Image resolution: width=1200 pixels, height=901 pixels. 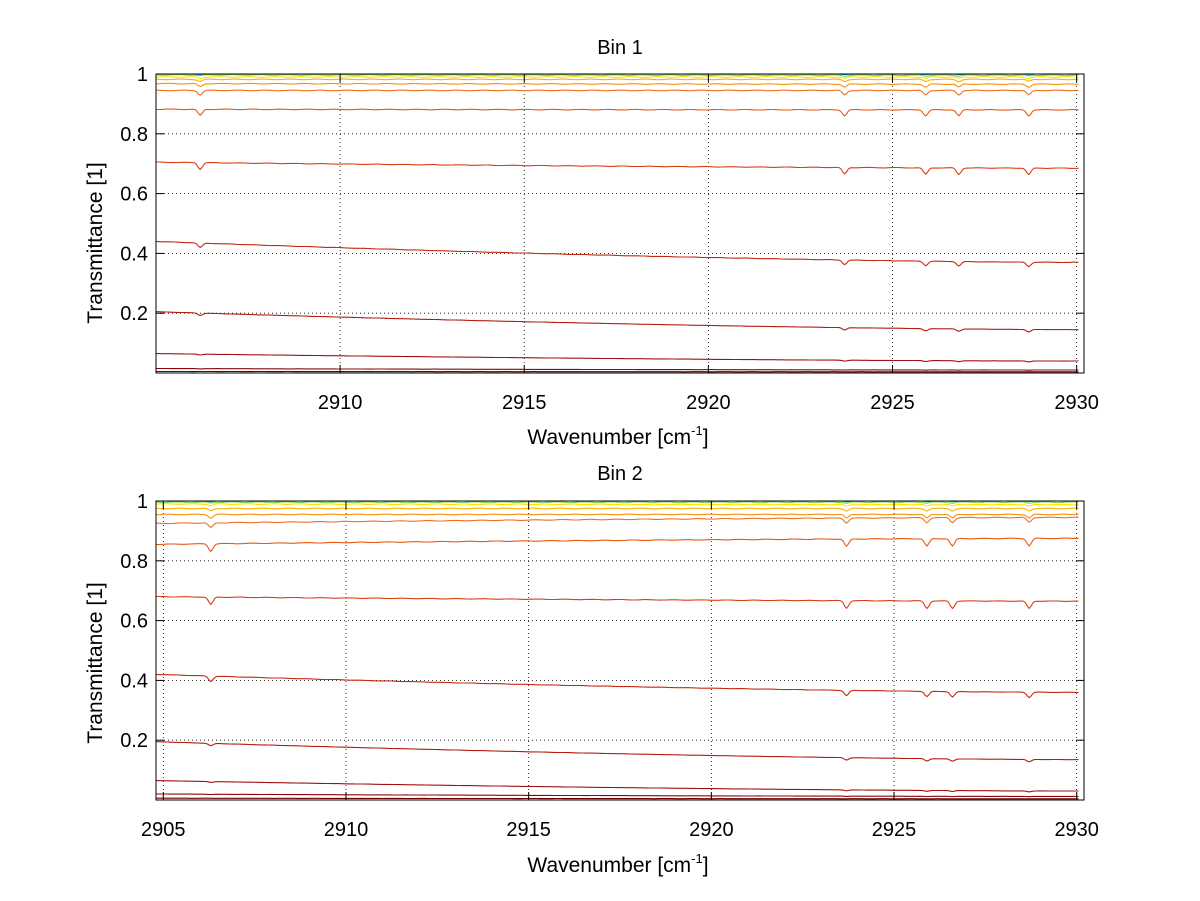 I want to click on x-tick-label: 2905, so click(x=163, y=830).